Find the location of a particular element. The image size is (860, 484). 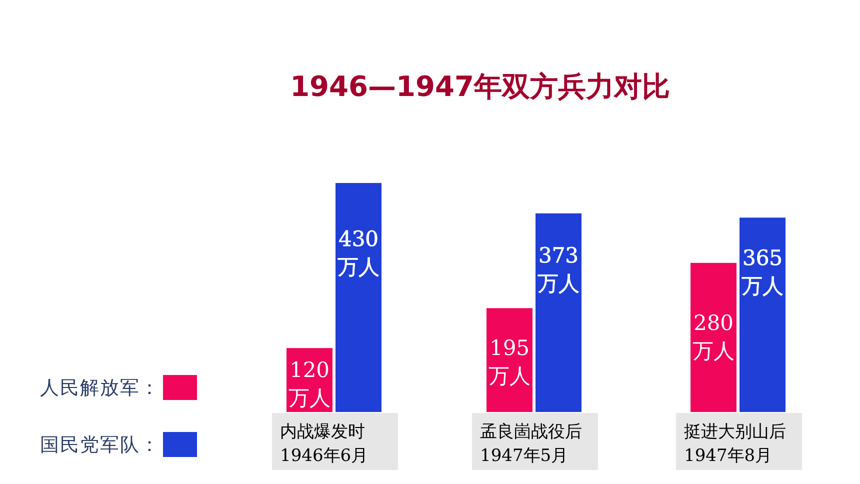

data-label: 373 万人 is located at coordinates (559, 270).